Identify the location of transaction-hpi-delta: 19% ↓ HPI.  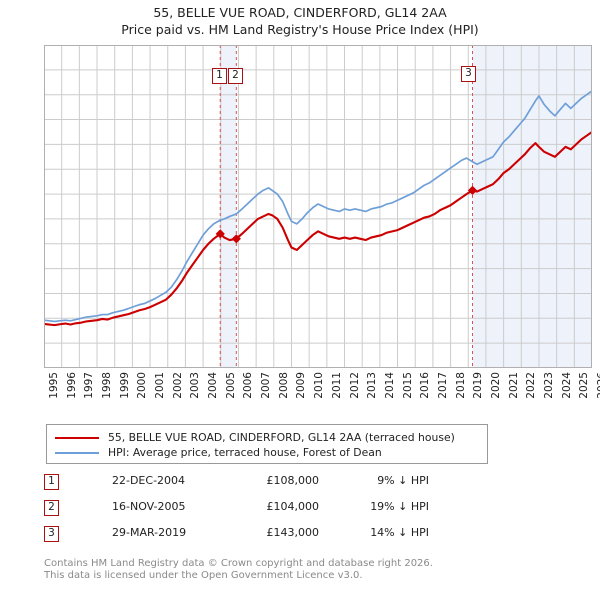
(399, 506).